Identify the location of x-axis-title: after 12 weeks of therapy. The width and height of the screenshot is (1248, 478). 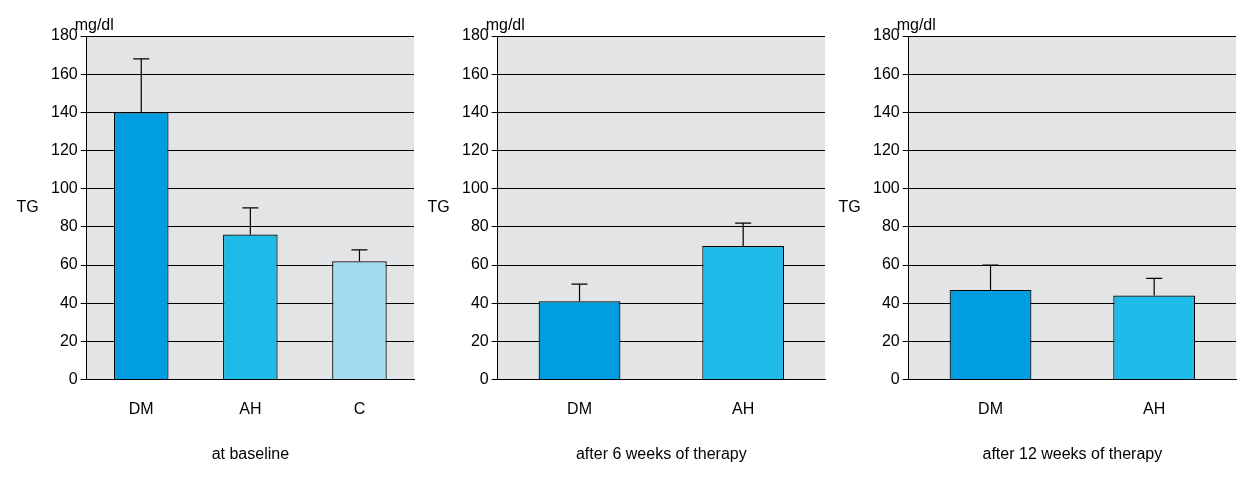
(1072, 453).